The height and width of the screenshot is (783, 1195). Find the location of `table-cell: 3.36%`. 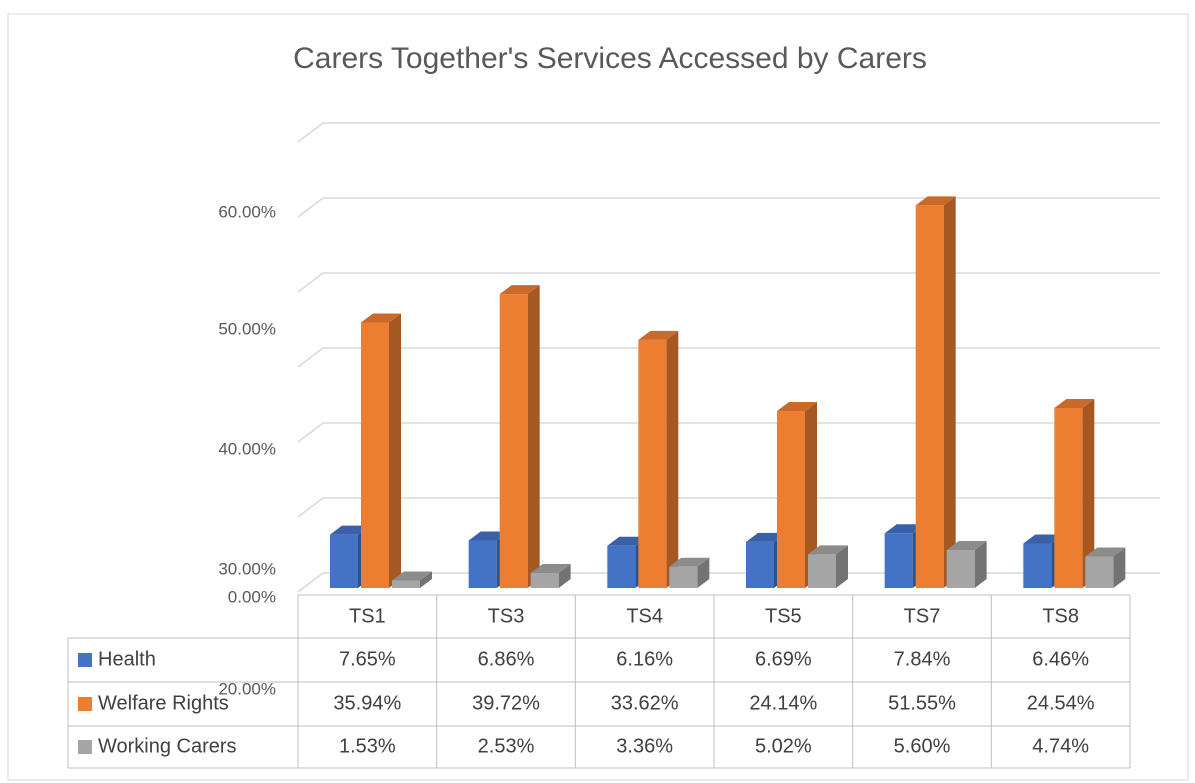

table-cell: 3.36% is located at coordinates (644, 746).